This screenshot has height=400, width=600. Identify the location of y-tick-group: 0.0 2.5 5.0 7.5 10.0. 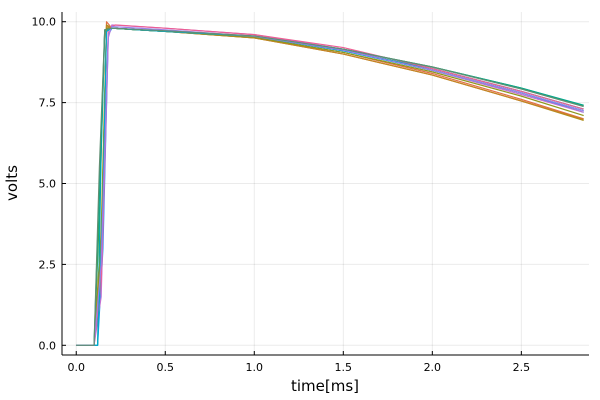
(49, 184).